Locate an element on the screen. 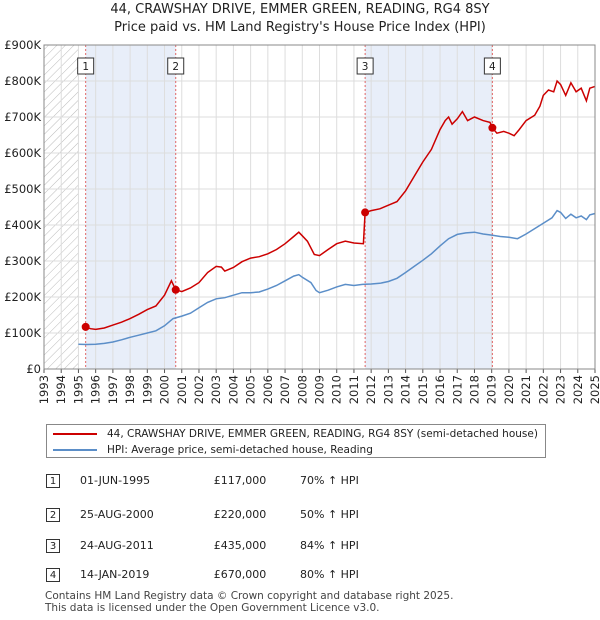  transaction-number: 4 is located at coordinates (53, 575).